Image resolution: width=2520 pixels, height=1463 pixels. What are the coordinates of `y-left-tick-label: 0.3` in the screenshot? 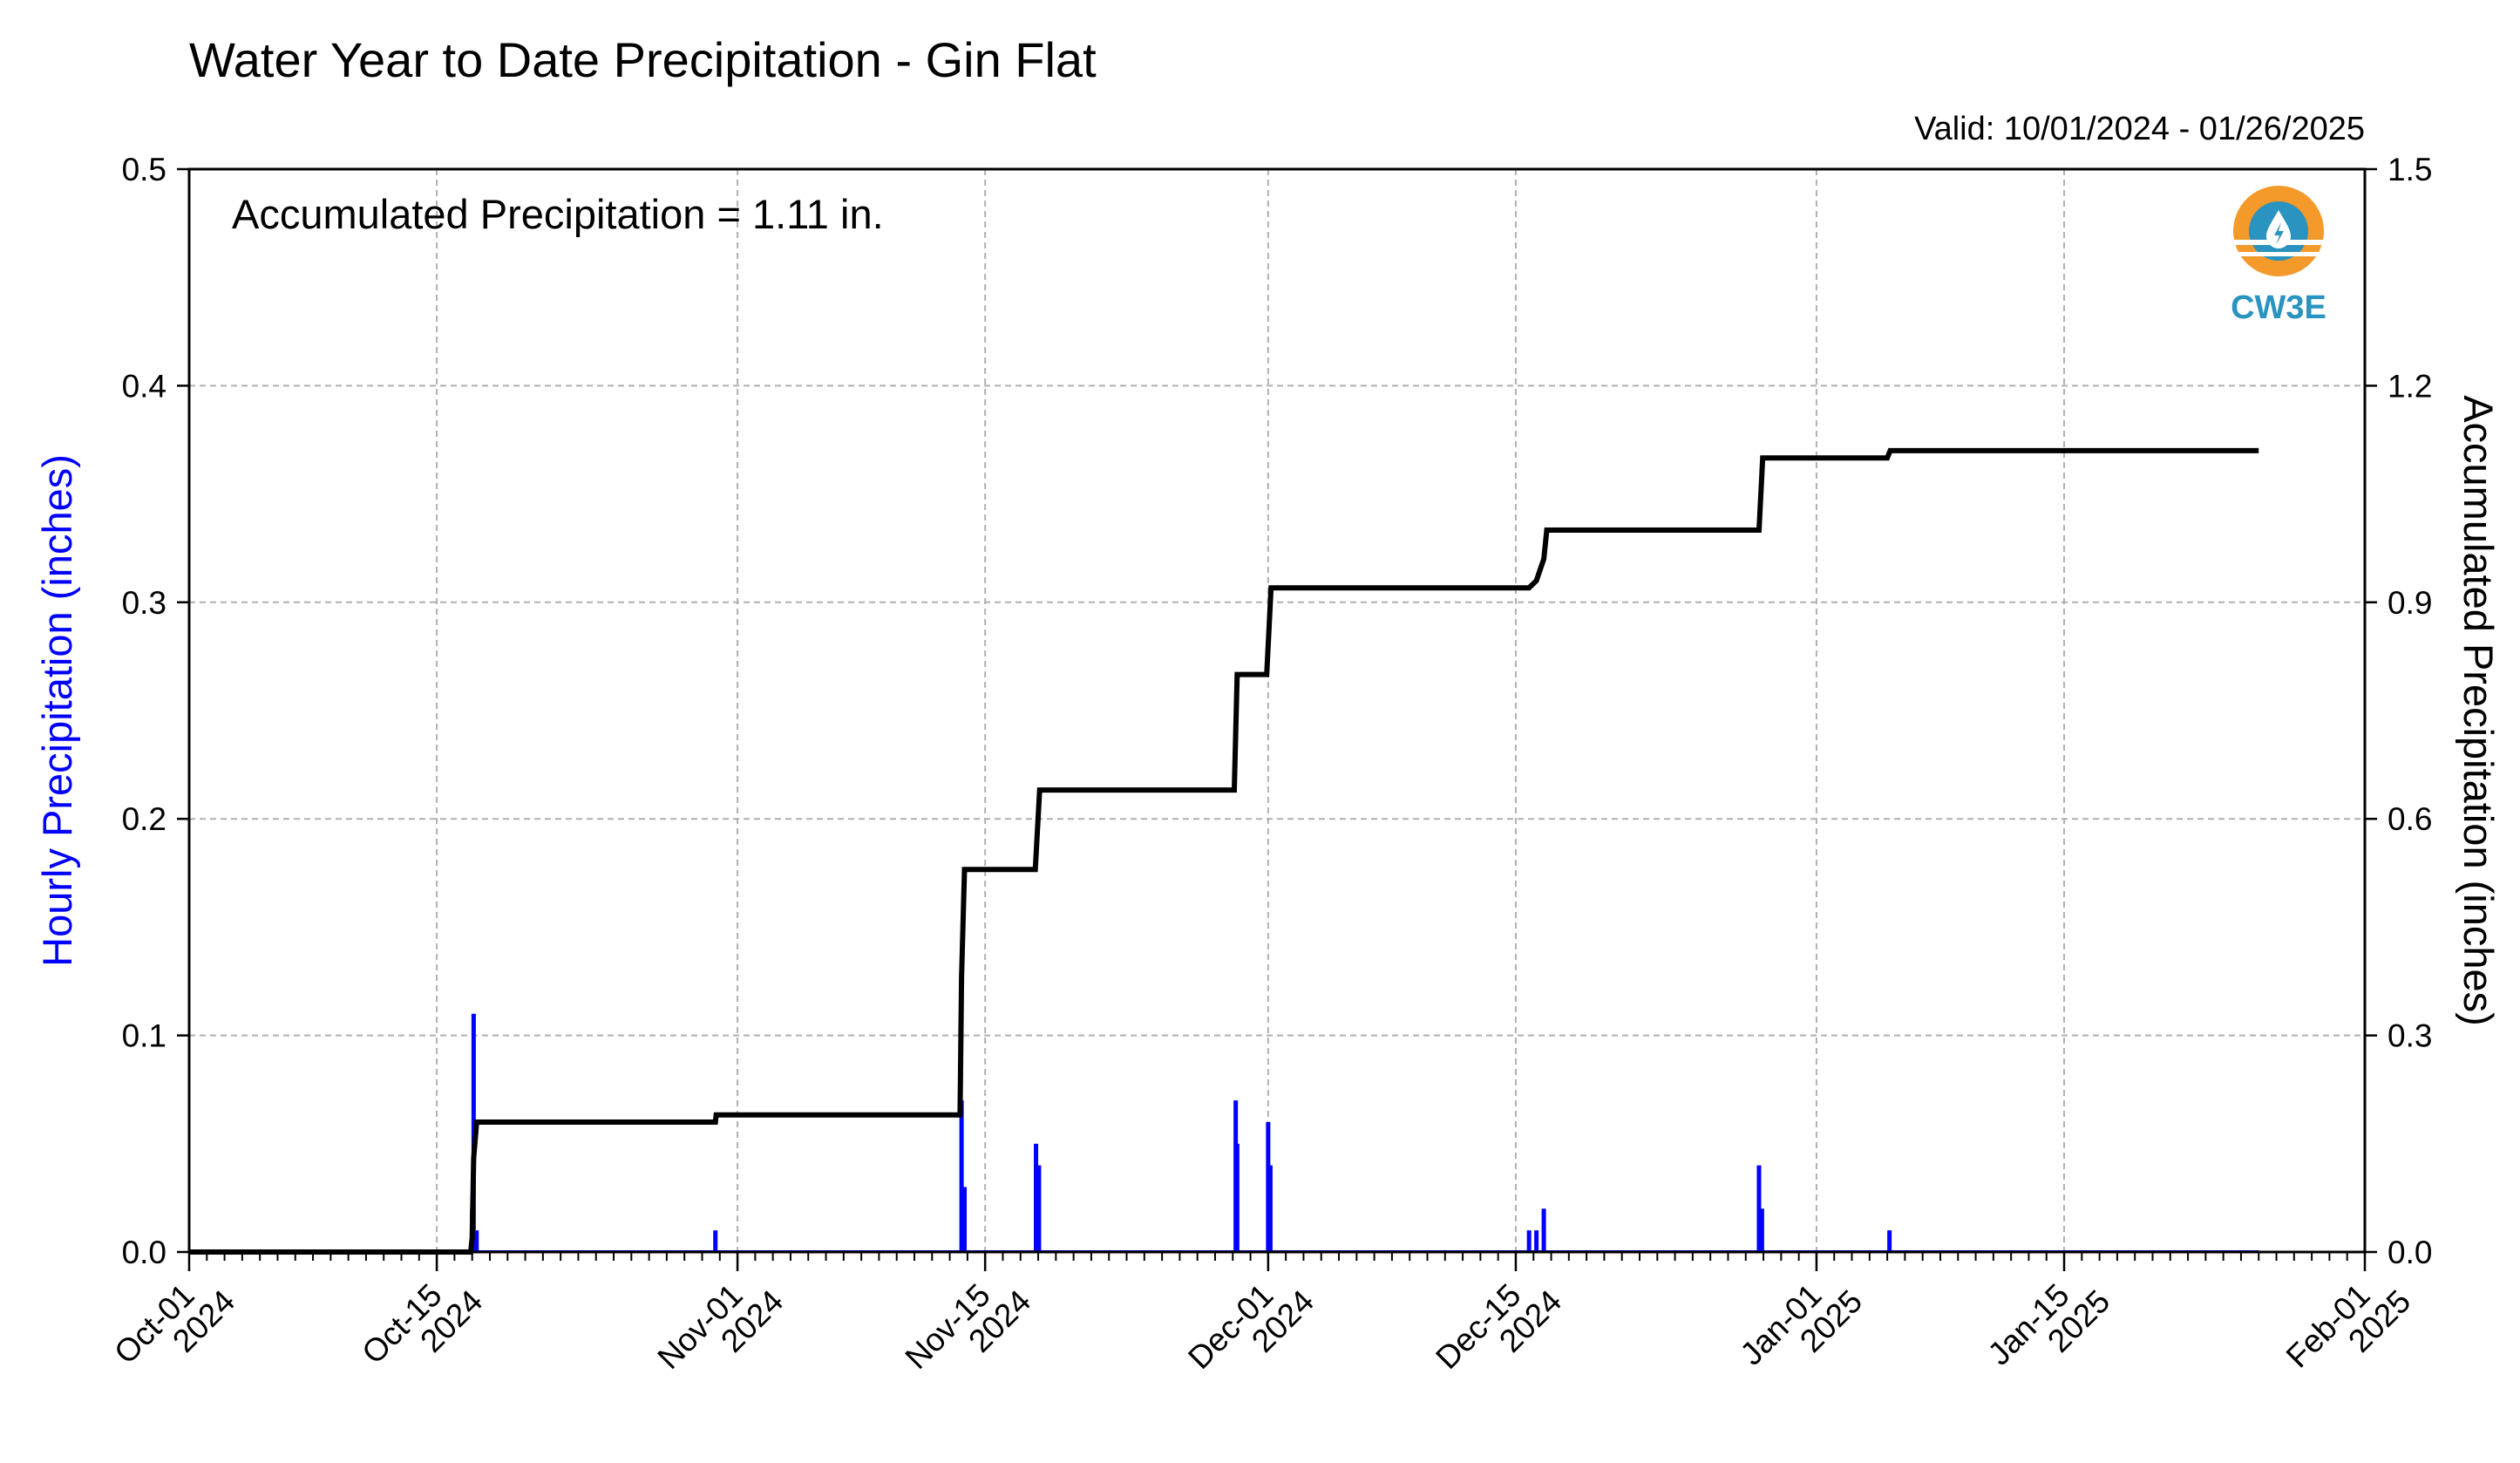 It's located at (144, 603).